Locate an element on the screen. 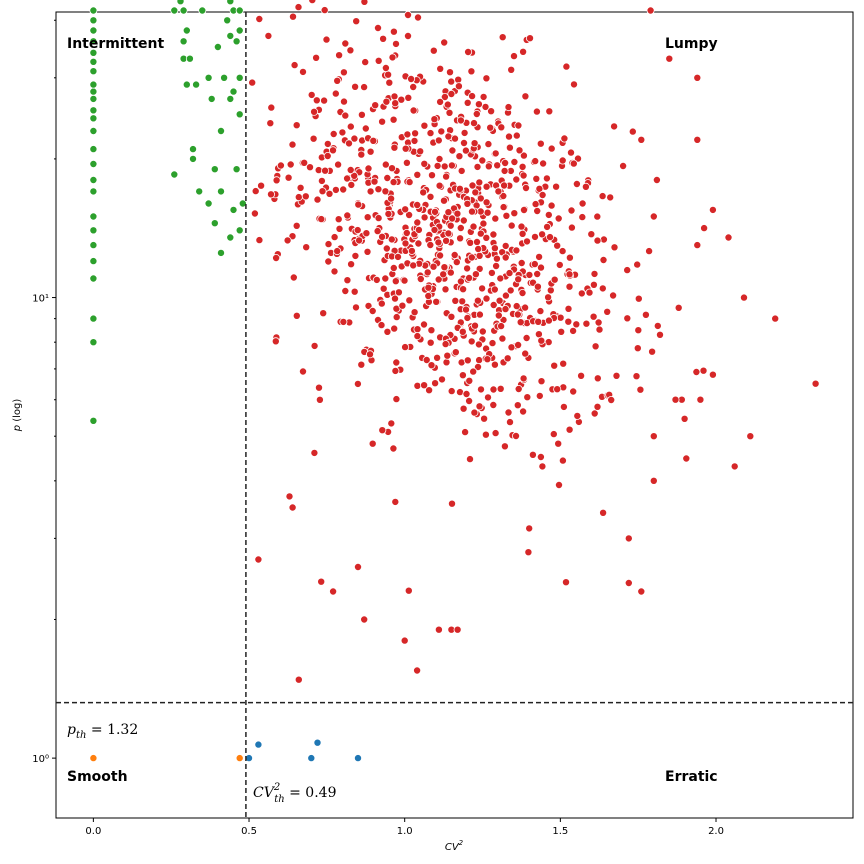 The width and height of the screenshot is (864, 864). quadrant-label-lumpy: Lumpy is located at coordinates (691, 44).